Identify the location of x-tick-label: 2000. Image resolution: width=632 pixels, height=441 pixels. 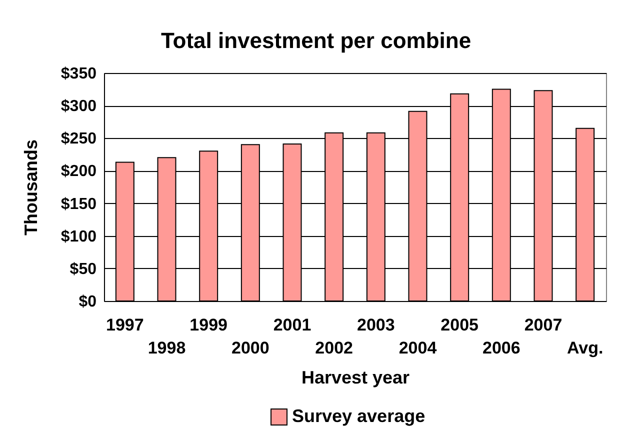
(251, 348).